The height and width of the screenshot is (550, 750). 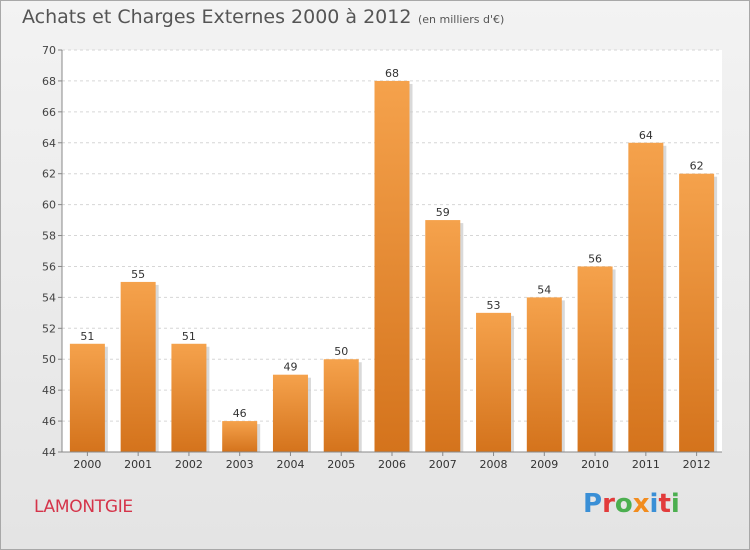 I want to click on bar-value-label: 55, so click(x=138, y=274).